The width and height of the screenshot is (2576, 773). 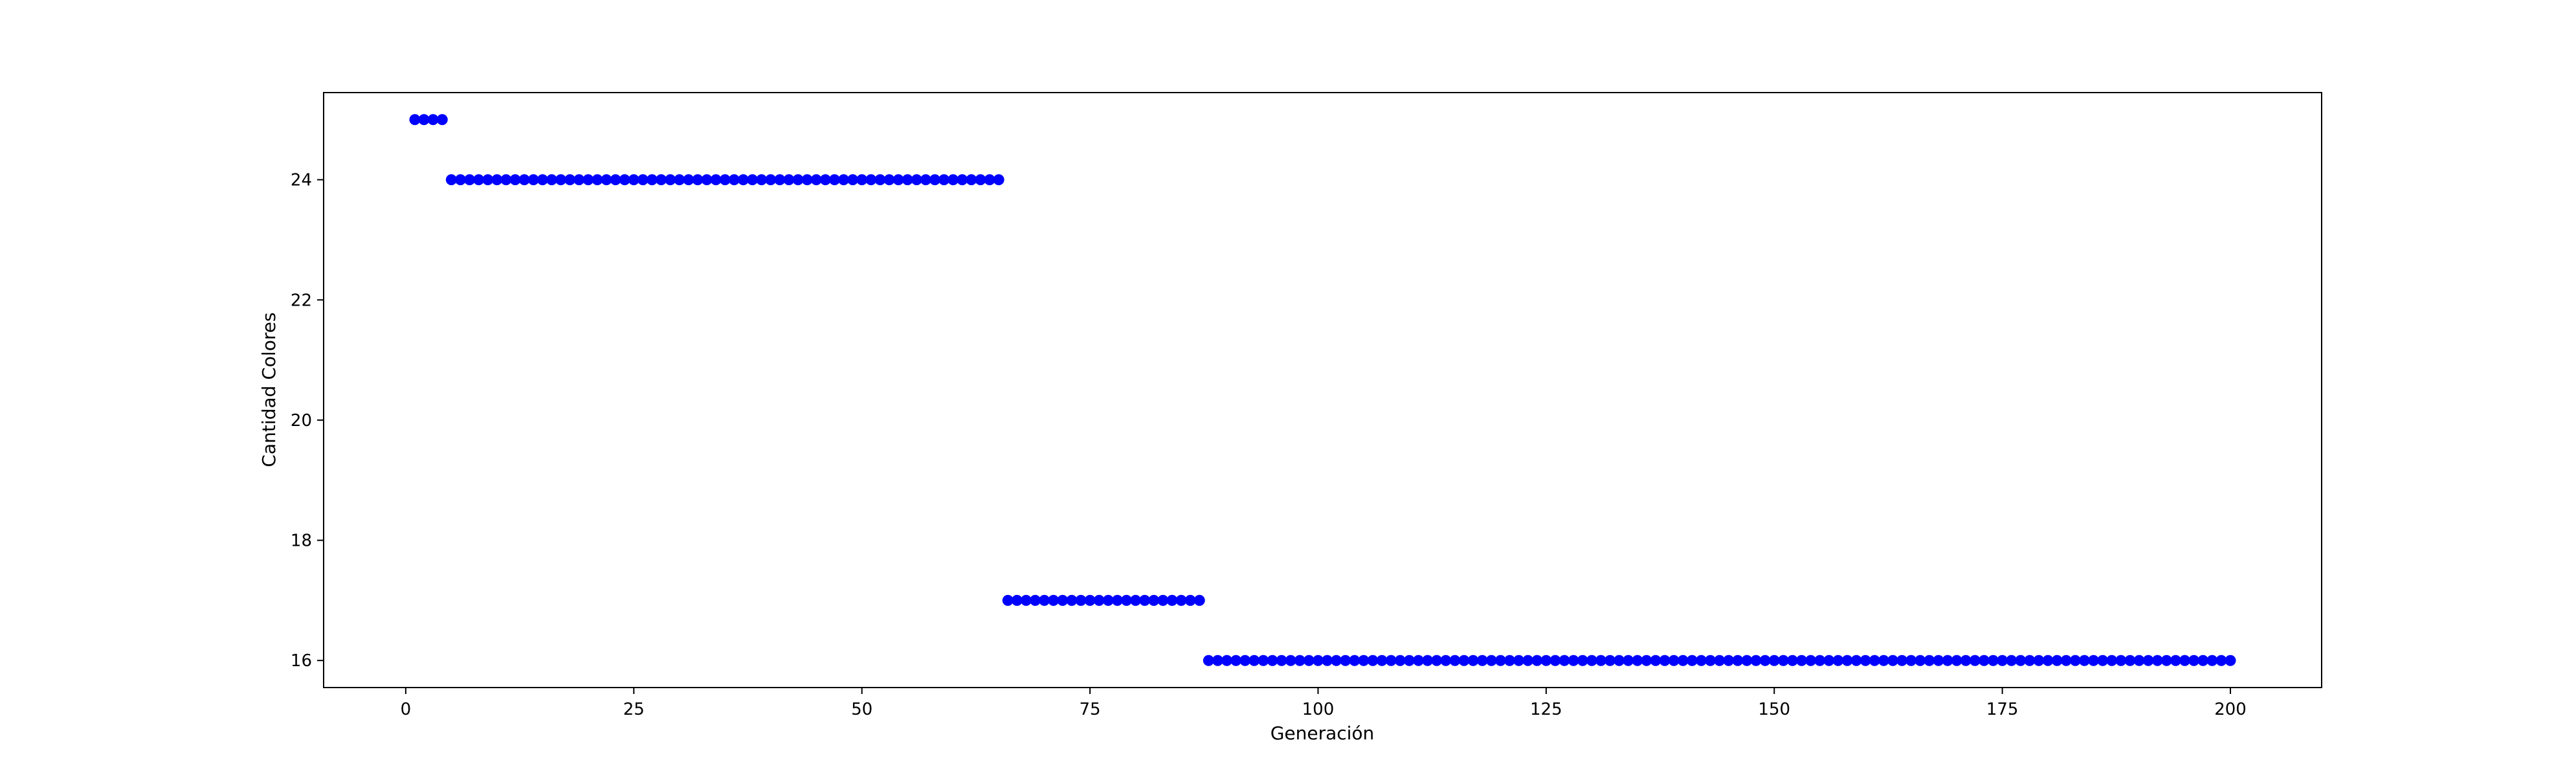 I want to click on x-tick-label: 100, so click(x=1318, y=709).